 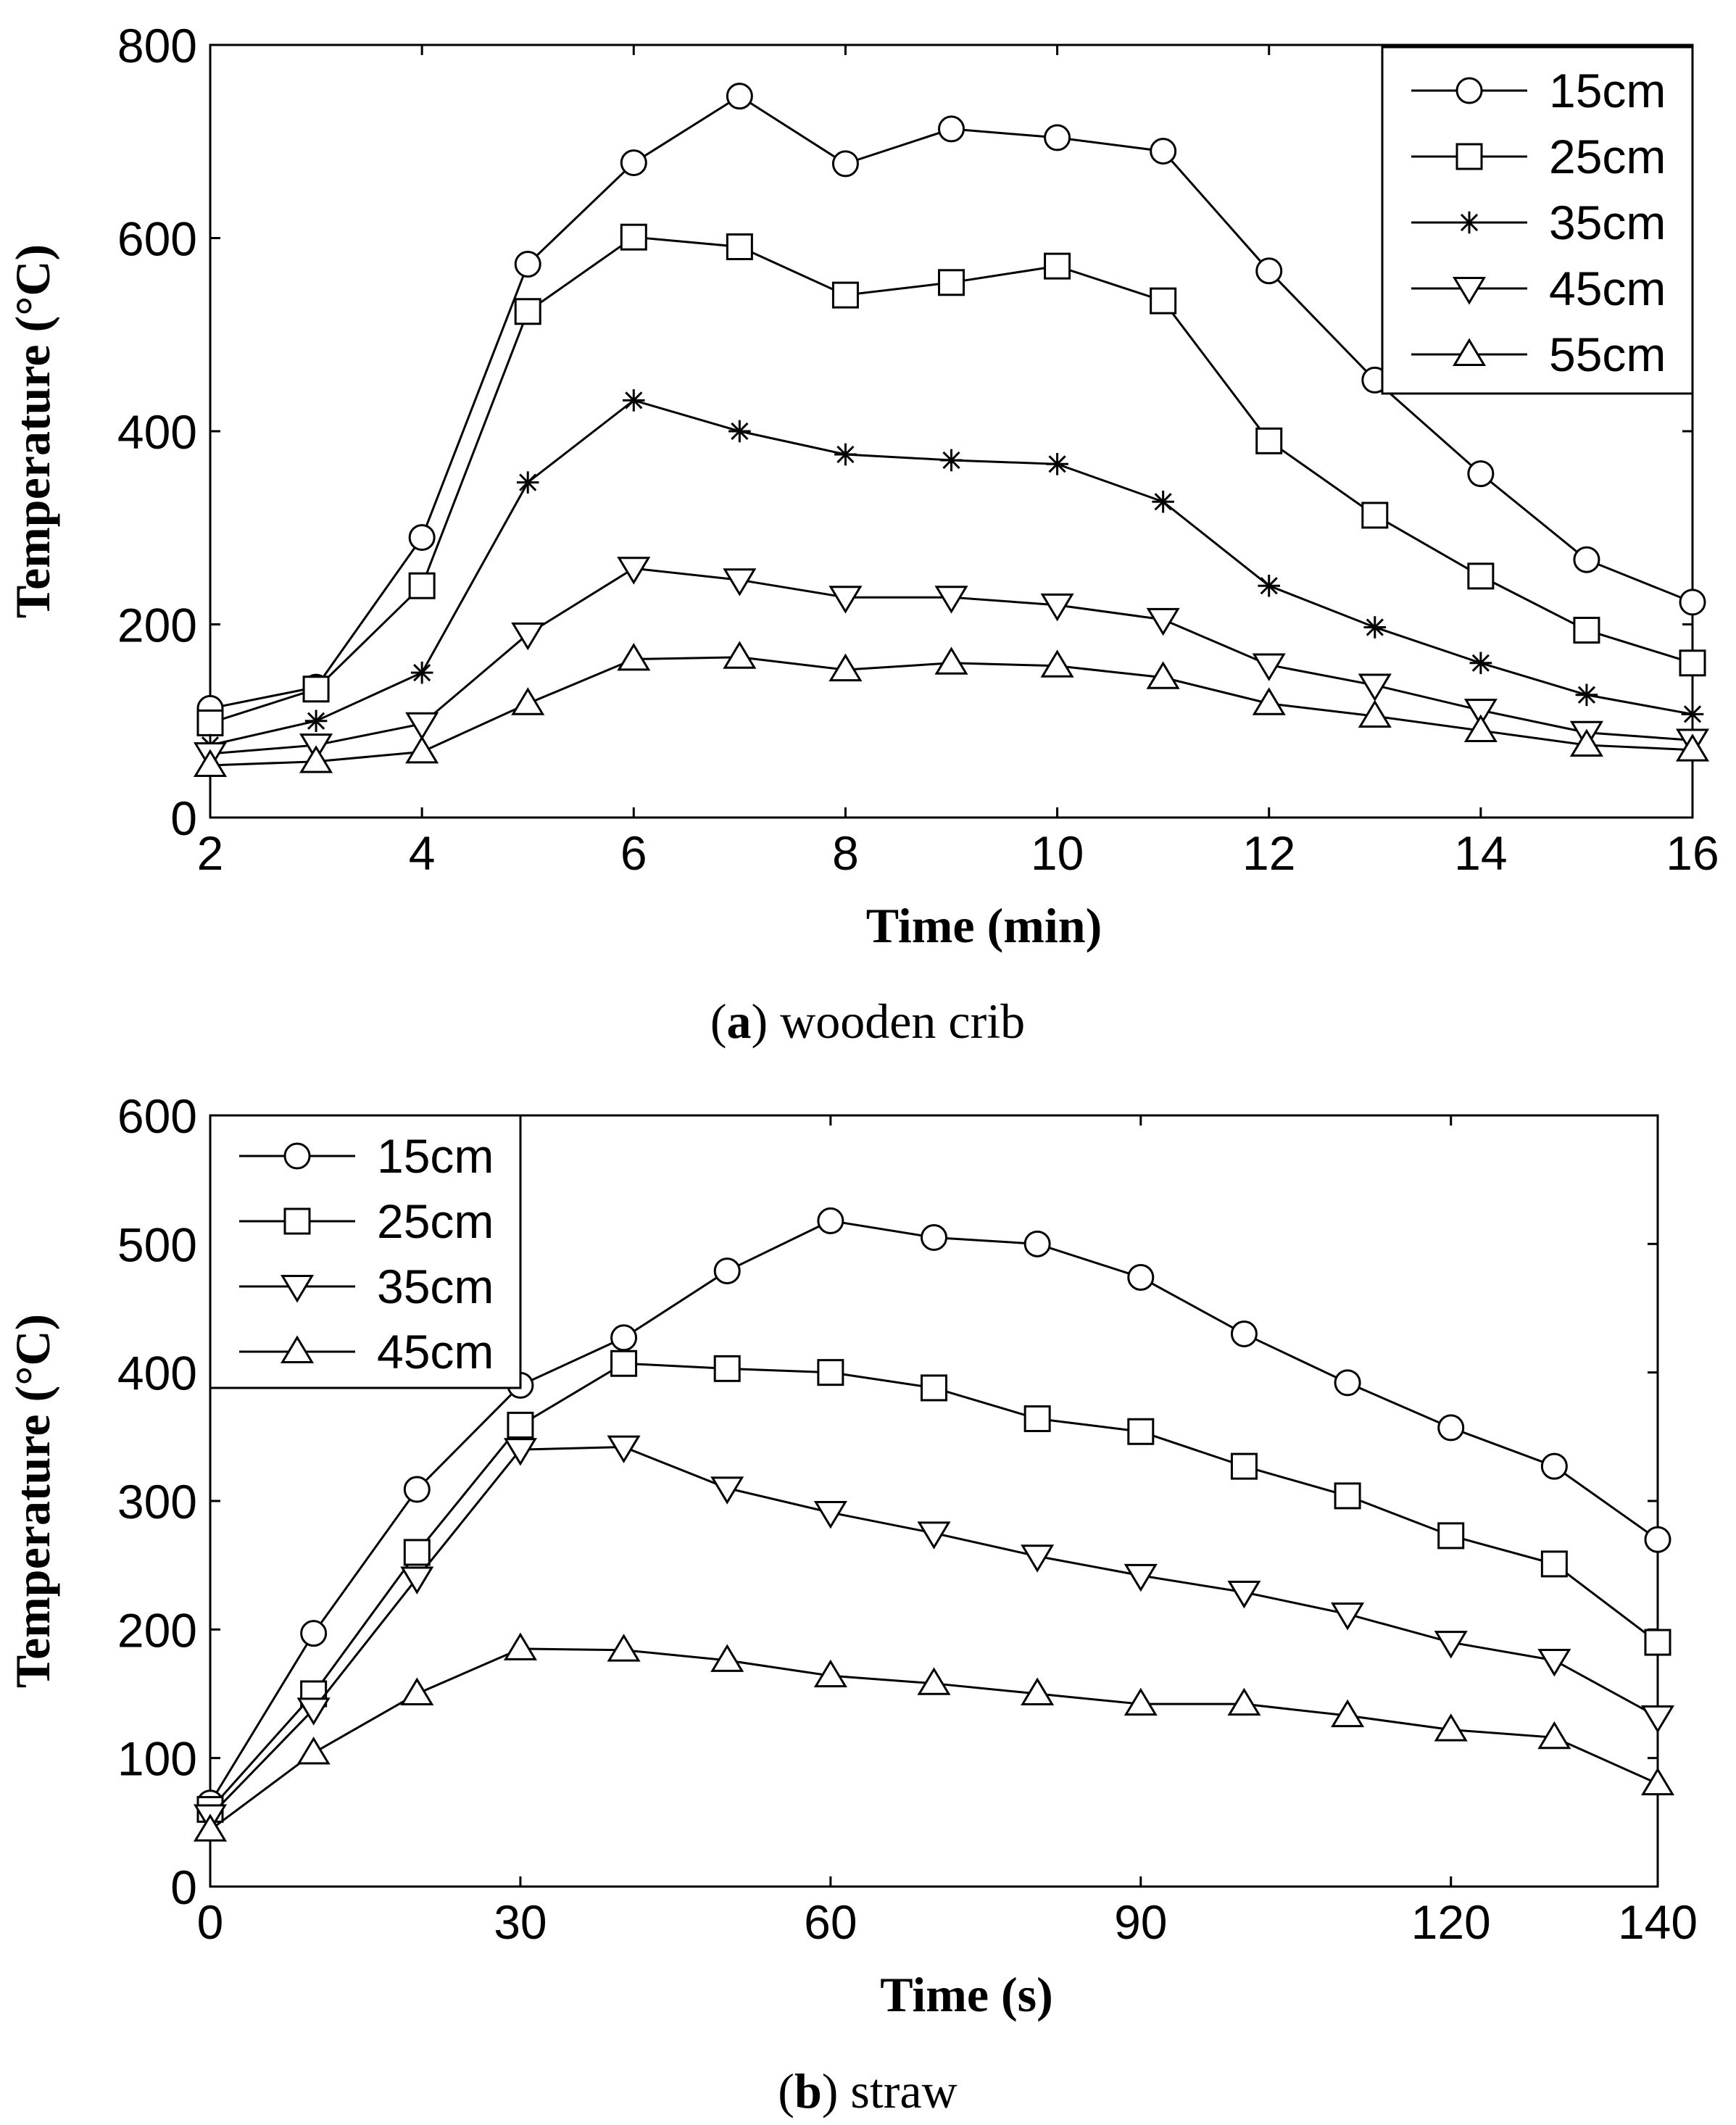 I want to click on chart-a-x-tick-label: 12, so click(x=1268, y=853).